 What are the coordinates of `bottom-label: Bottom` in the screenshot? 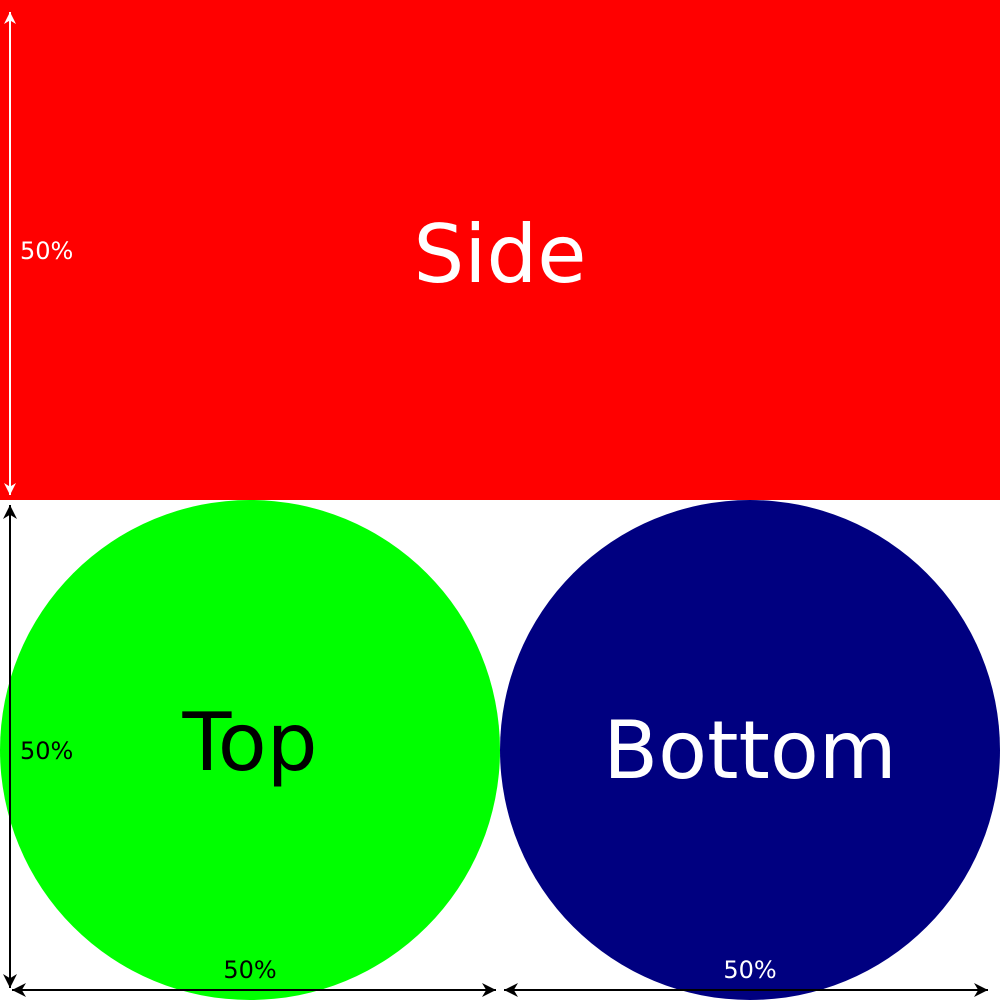 It's located at (749, 750).